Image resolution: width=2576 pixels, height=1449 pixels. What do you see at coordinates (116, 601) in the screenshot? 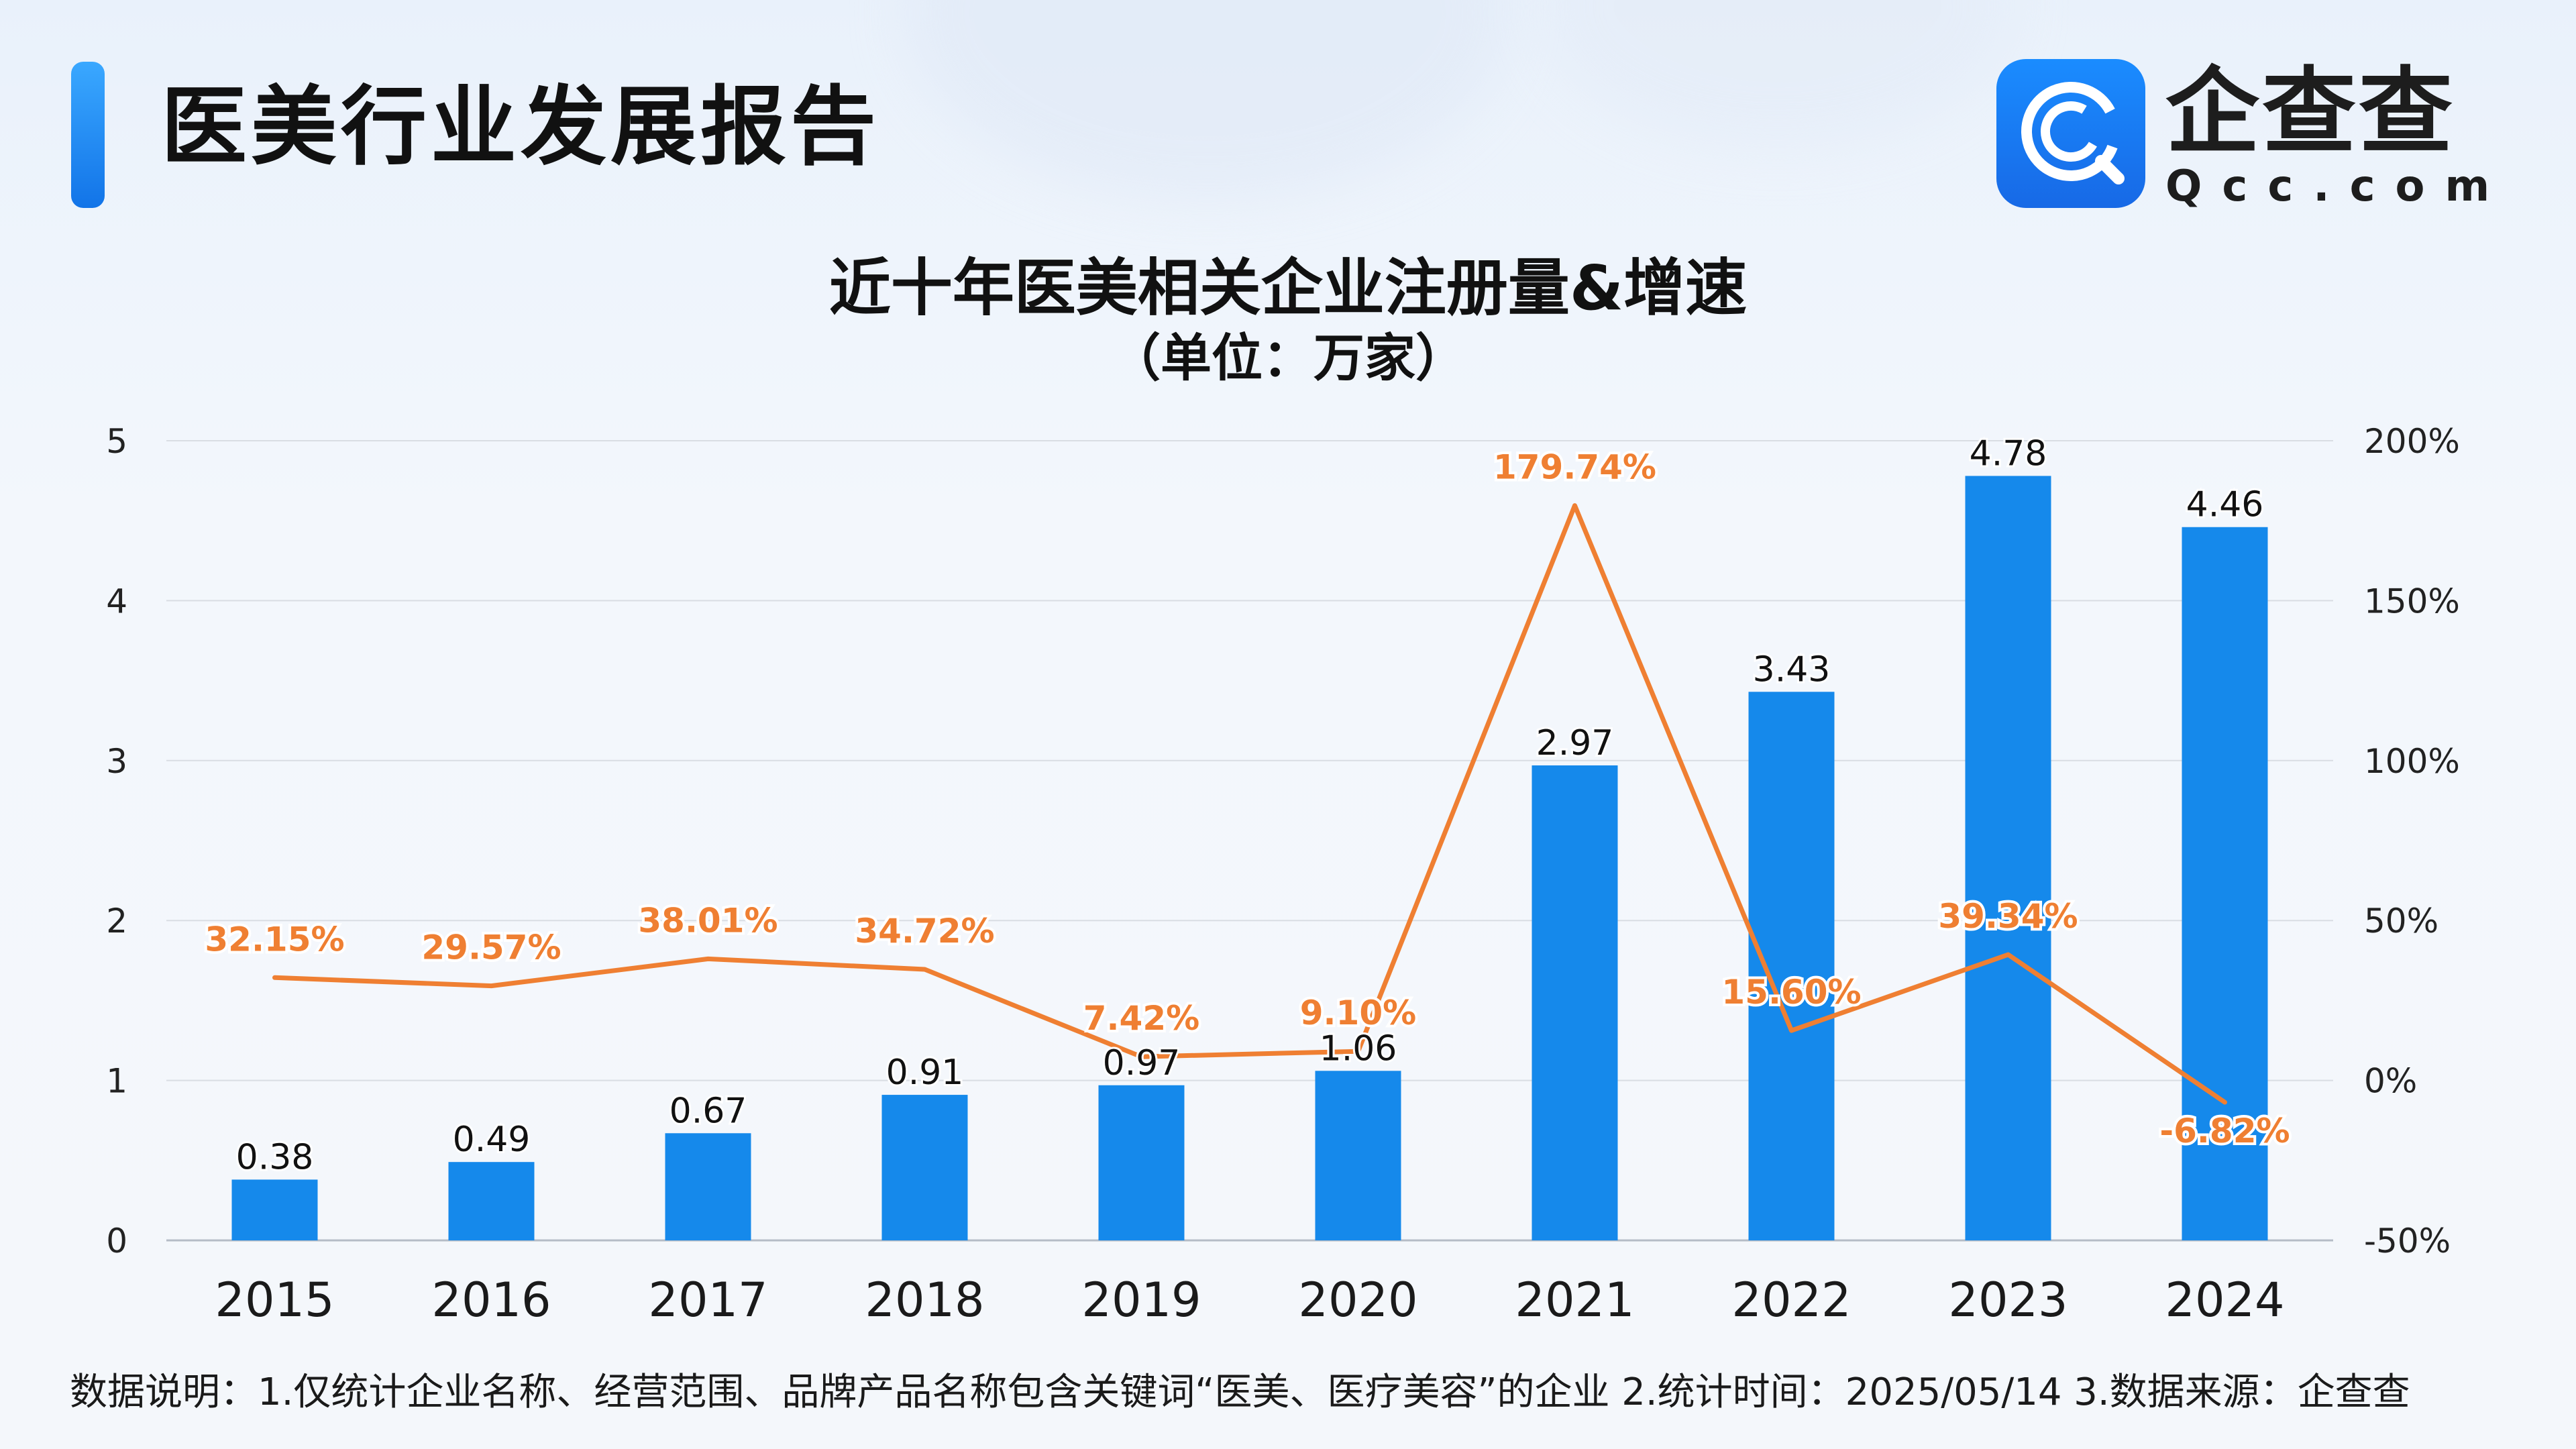
I see `y-left-tick-label: 4` at bounding box center [116, 601].